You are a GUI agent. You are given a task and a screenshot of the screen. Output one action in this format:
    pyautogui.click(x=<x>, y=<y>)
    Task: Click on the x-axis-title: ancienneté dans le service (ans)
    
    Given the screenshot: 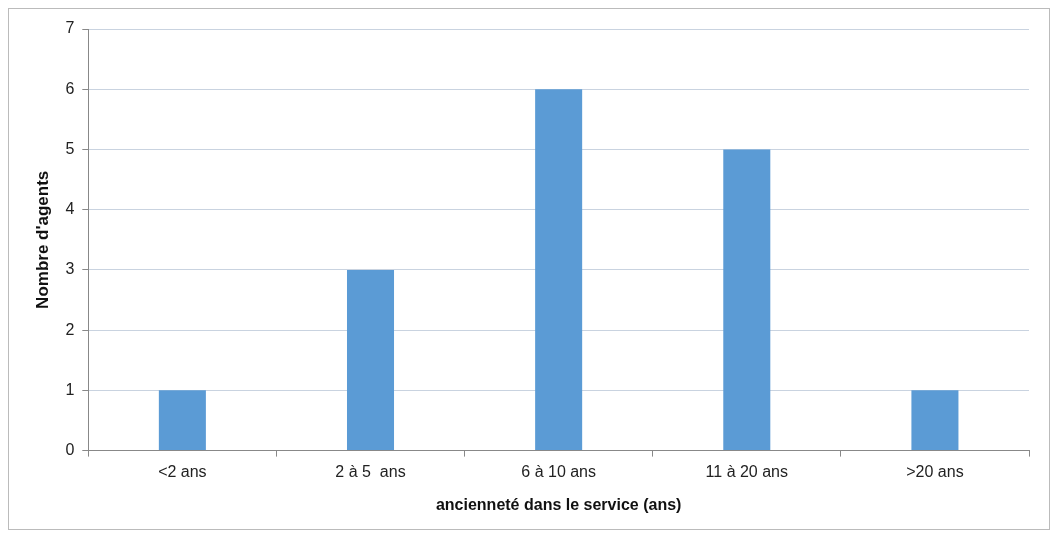 What is the action you would take?
    pyautogui.click(x=558, y=504)
    